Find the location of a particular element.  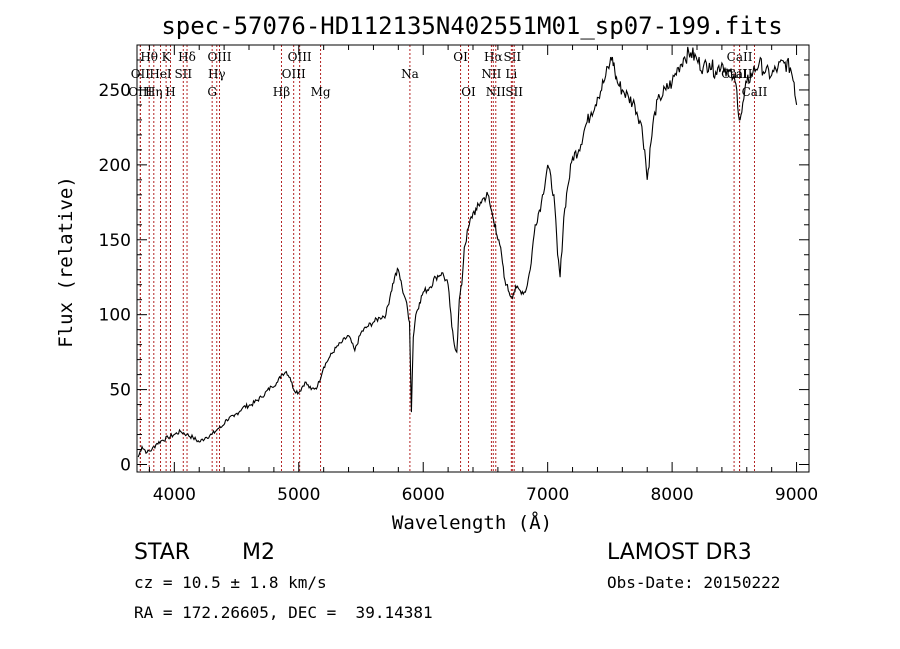

spectral-line-label: Hγ is located at coordinates (217, 74).